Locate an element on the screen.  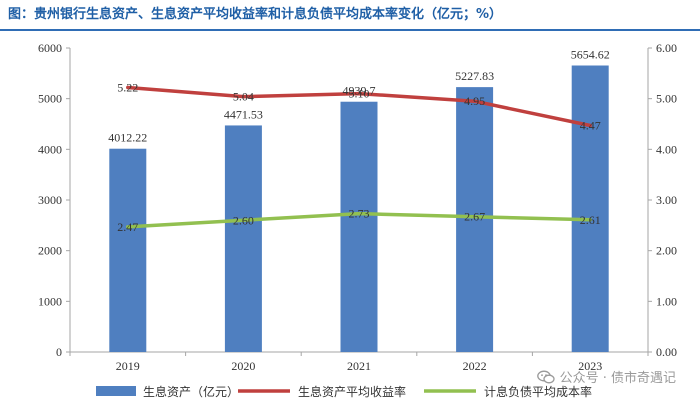
x-tick-label: 2020 is located at coordinates (243, 366).